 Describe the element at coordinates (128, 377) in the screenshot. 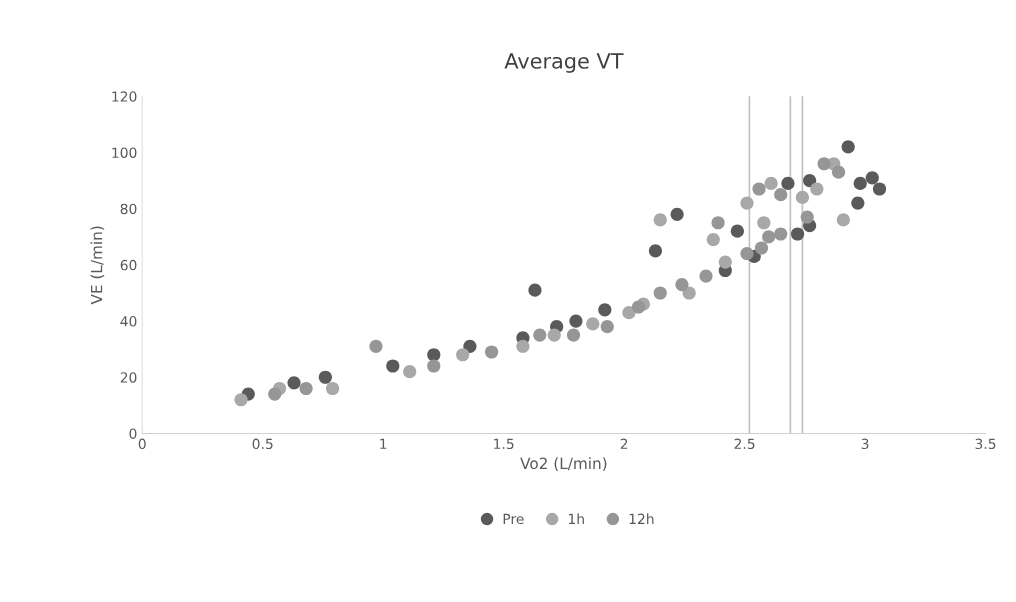

I see `y-tick-label: 20` at that location.